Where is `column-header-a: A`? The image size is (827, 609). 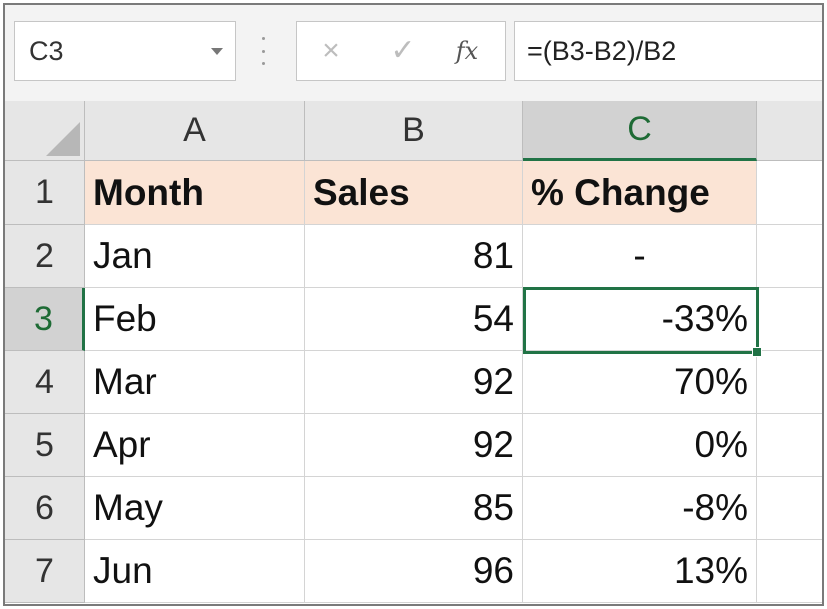 column-header-a: A is located at coordinates (195, 131).